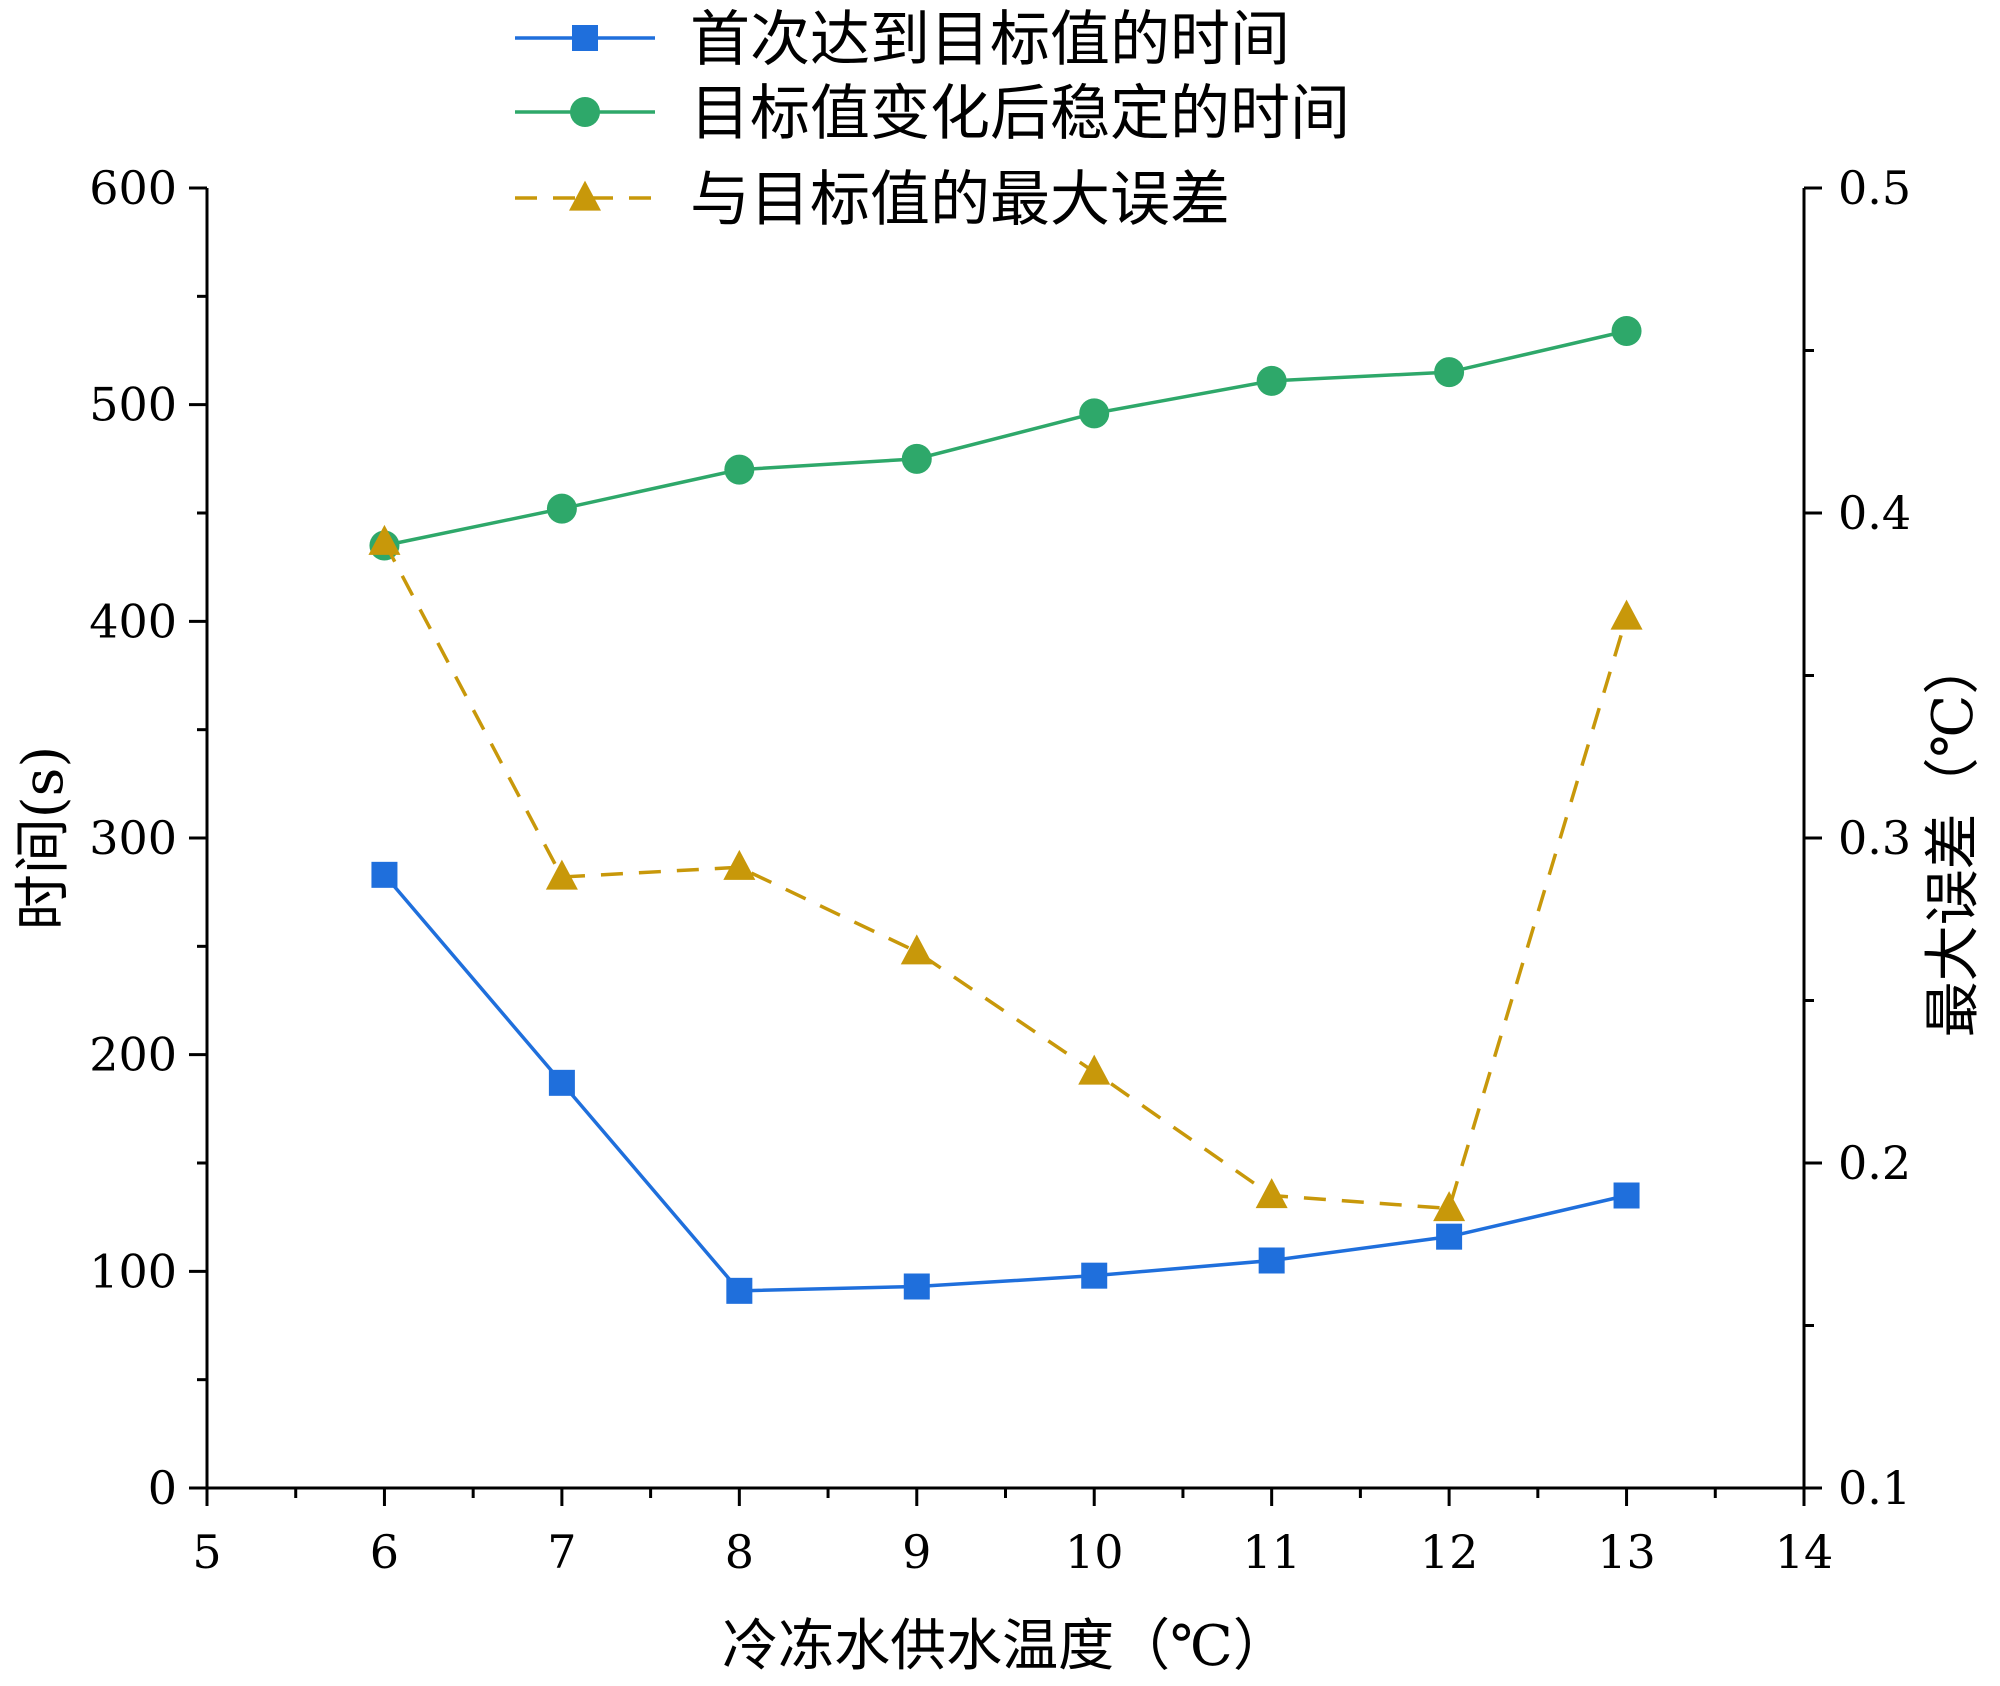 This screenshot has height=1686, width=2000. What do you see at coordinates (1953, 838) in the screenshot?
I see `y2-axis-title: 最大误差（℃）` at bounding box center [1953, 838].